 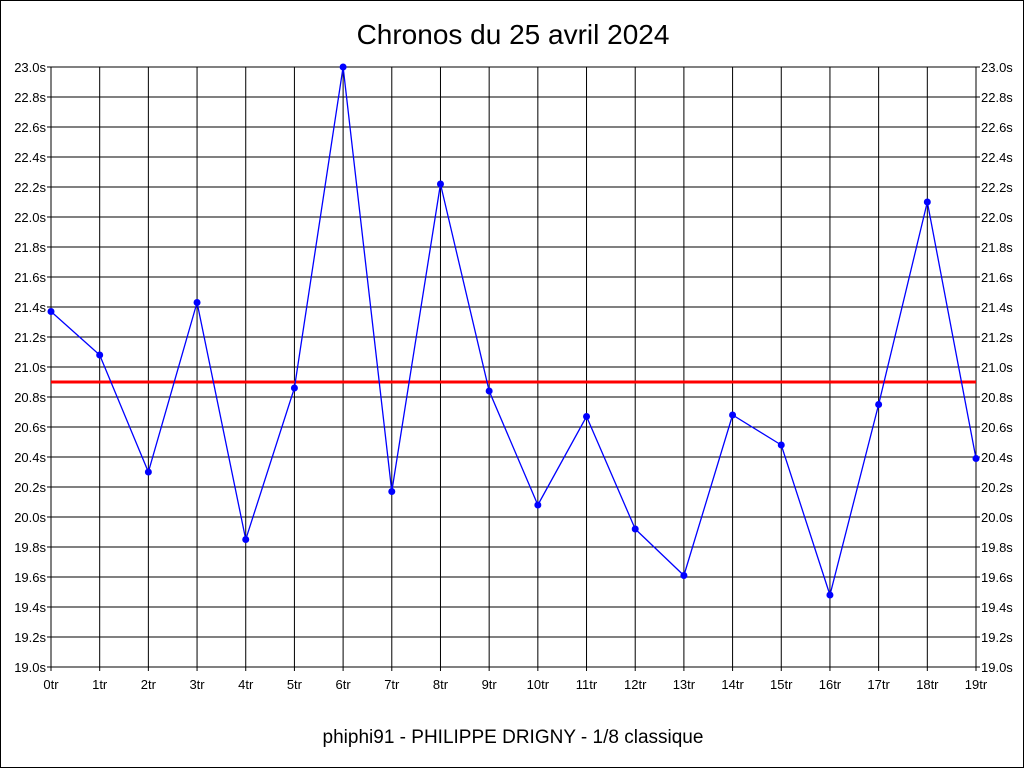 What do you see at coordinates (997, 487) in the screenshot?
I see `y-tick-label-right: 20.2s` at bounding box center [997, 487].